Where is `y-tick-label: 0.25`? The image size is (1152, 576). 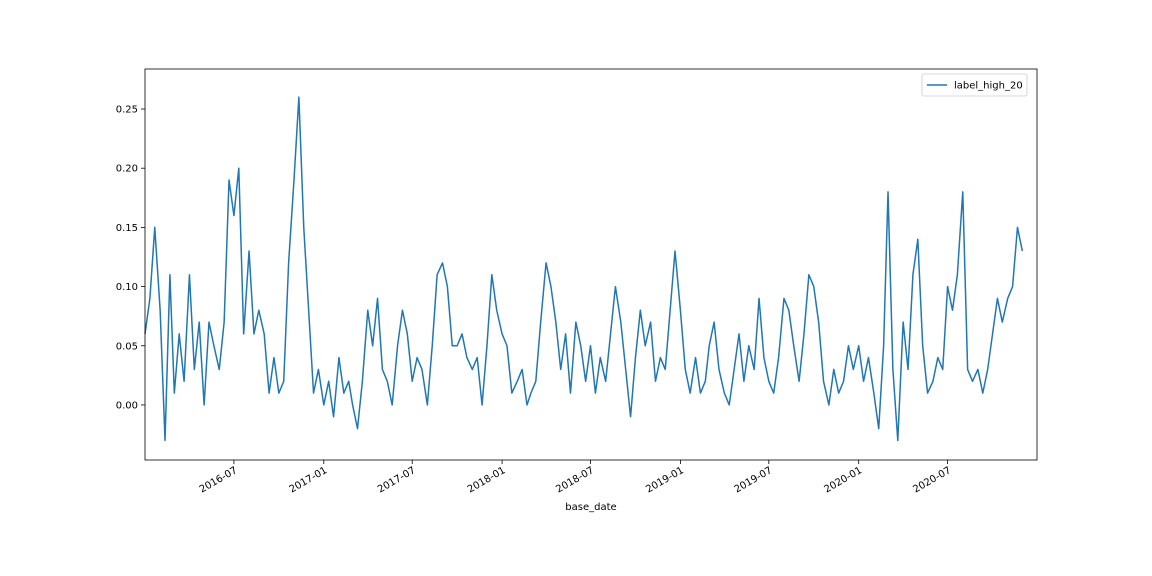
y-tick-label: 0.25 is located at coordinates (127, 110).